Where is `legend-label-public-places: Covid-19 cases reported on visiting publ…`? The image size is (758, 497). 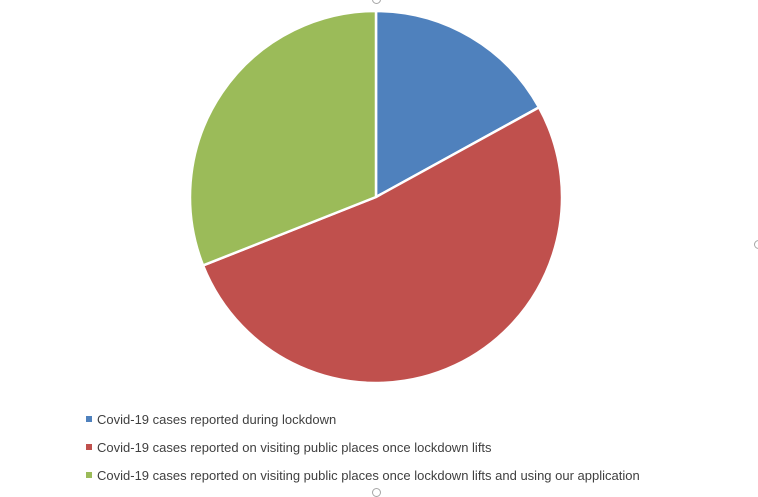 legend-label-public-places: Covid-19 cases reported on visiting publ… is located at coordinates (294, 447).